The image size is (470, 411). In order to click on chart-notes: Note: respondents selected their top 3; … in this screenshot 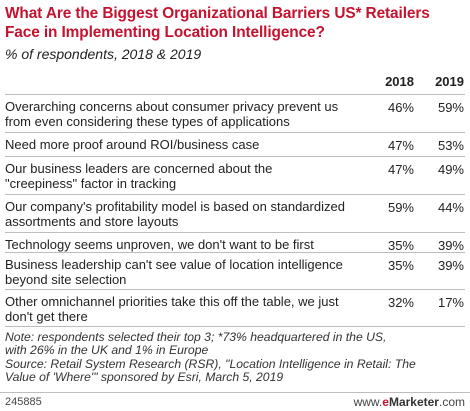, I will do `click(236, 357)`.